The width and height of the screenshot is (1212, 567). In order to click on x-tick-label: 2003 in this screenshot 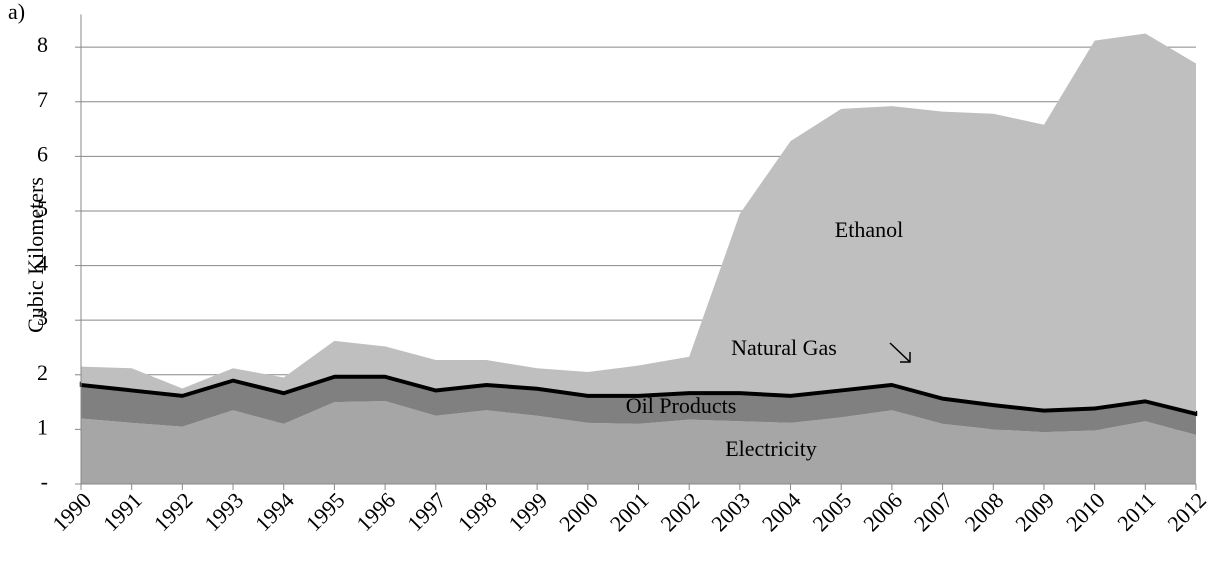, I will do `click(730, 511)`.